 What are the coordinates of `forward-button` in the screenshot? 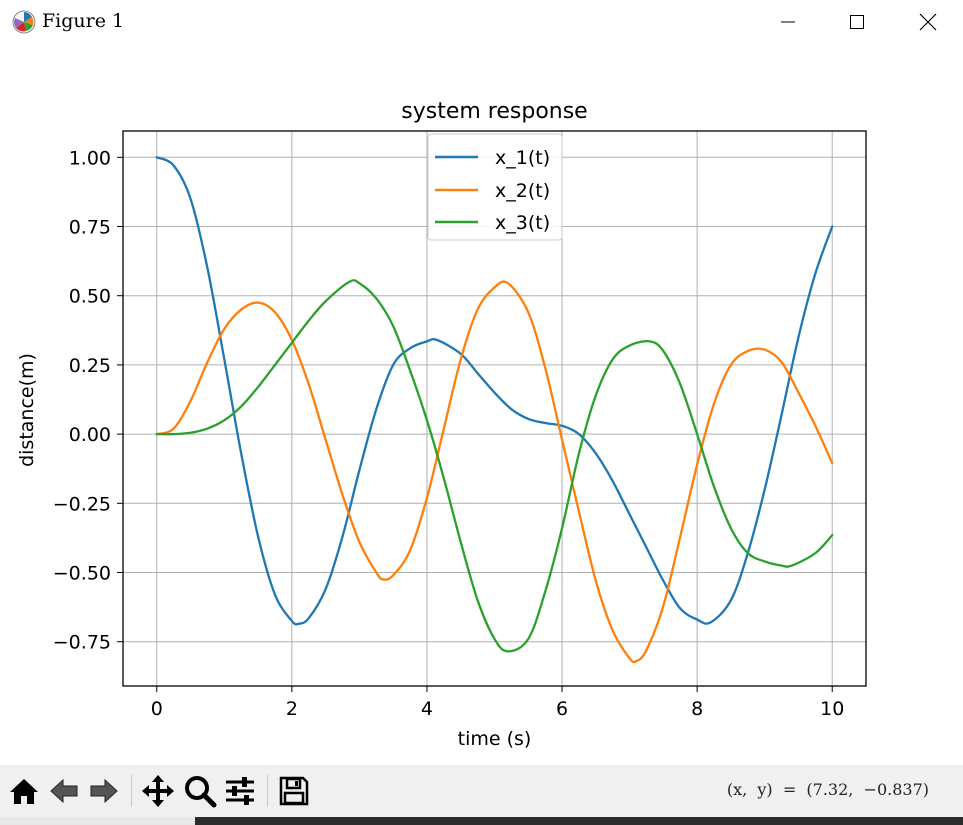 It's located at (104, 791).